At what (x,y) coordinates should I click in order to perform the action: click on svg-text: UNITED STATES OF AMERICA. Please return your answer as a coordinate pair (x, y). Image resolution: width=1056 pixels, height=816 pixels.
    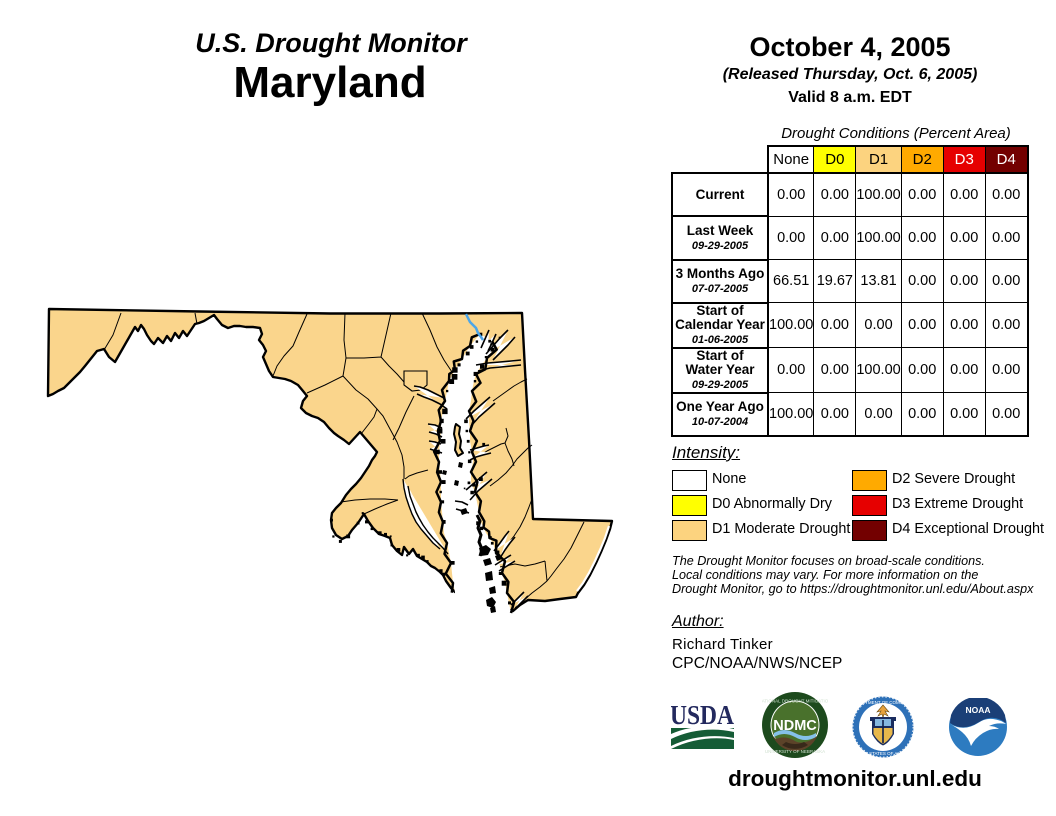
    Looking at the image, I should click on (883, 753).